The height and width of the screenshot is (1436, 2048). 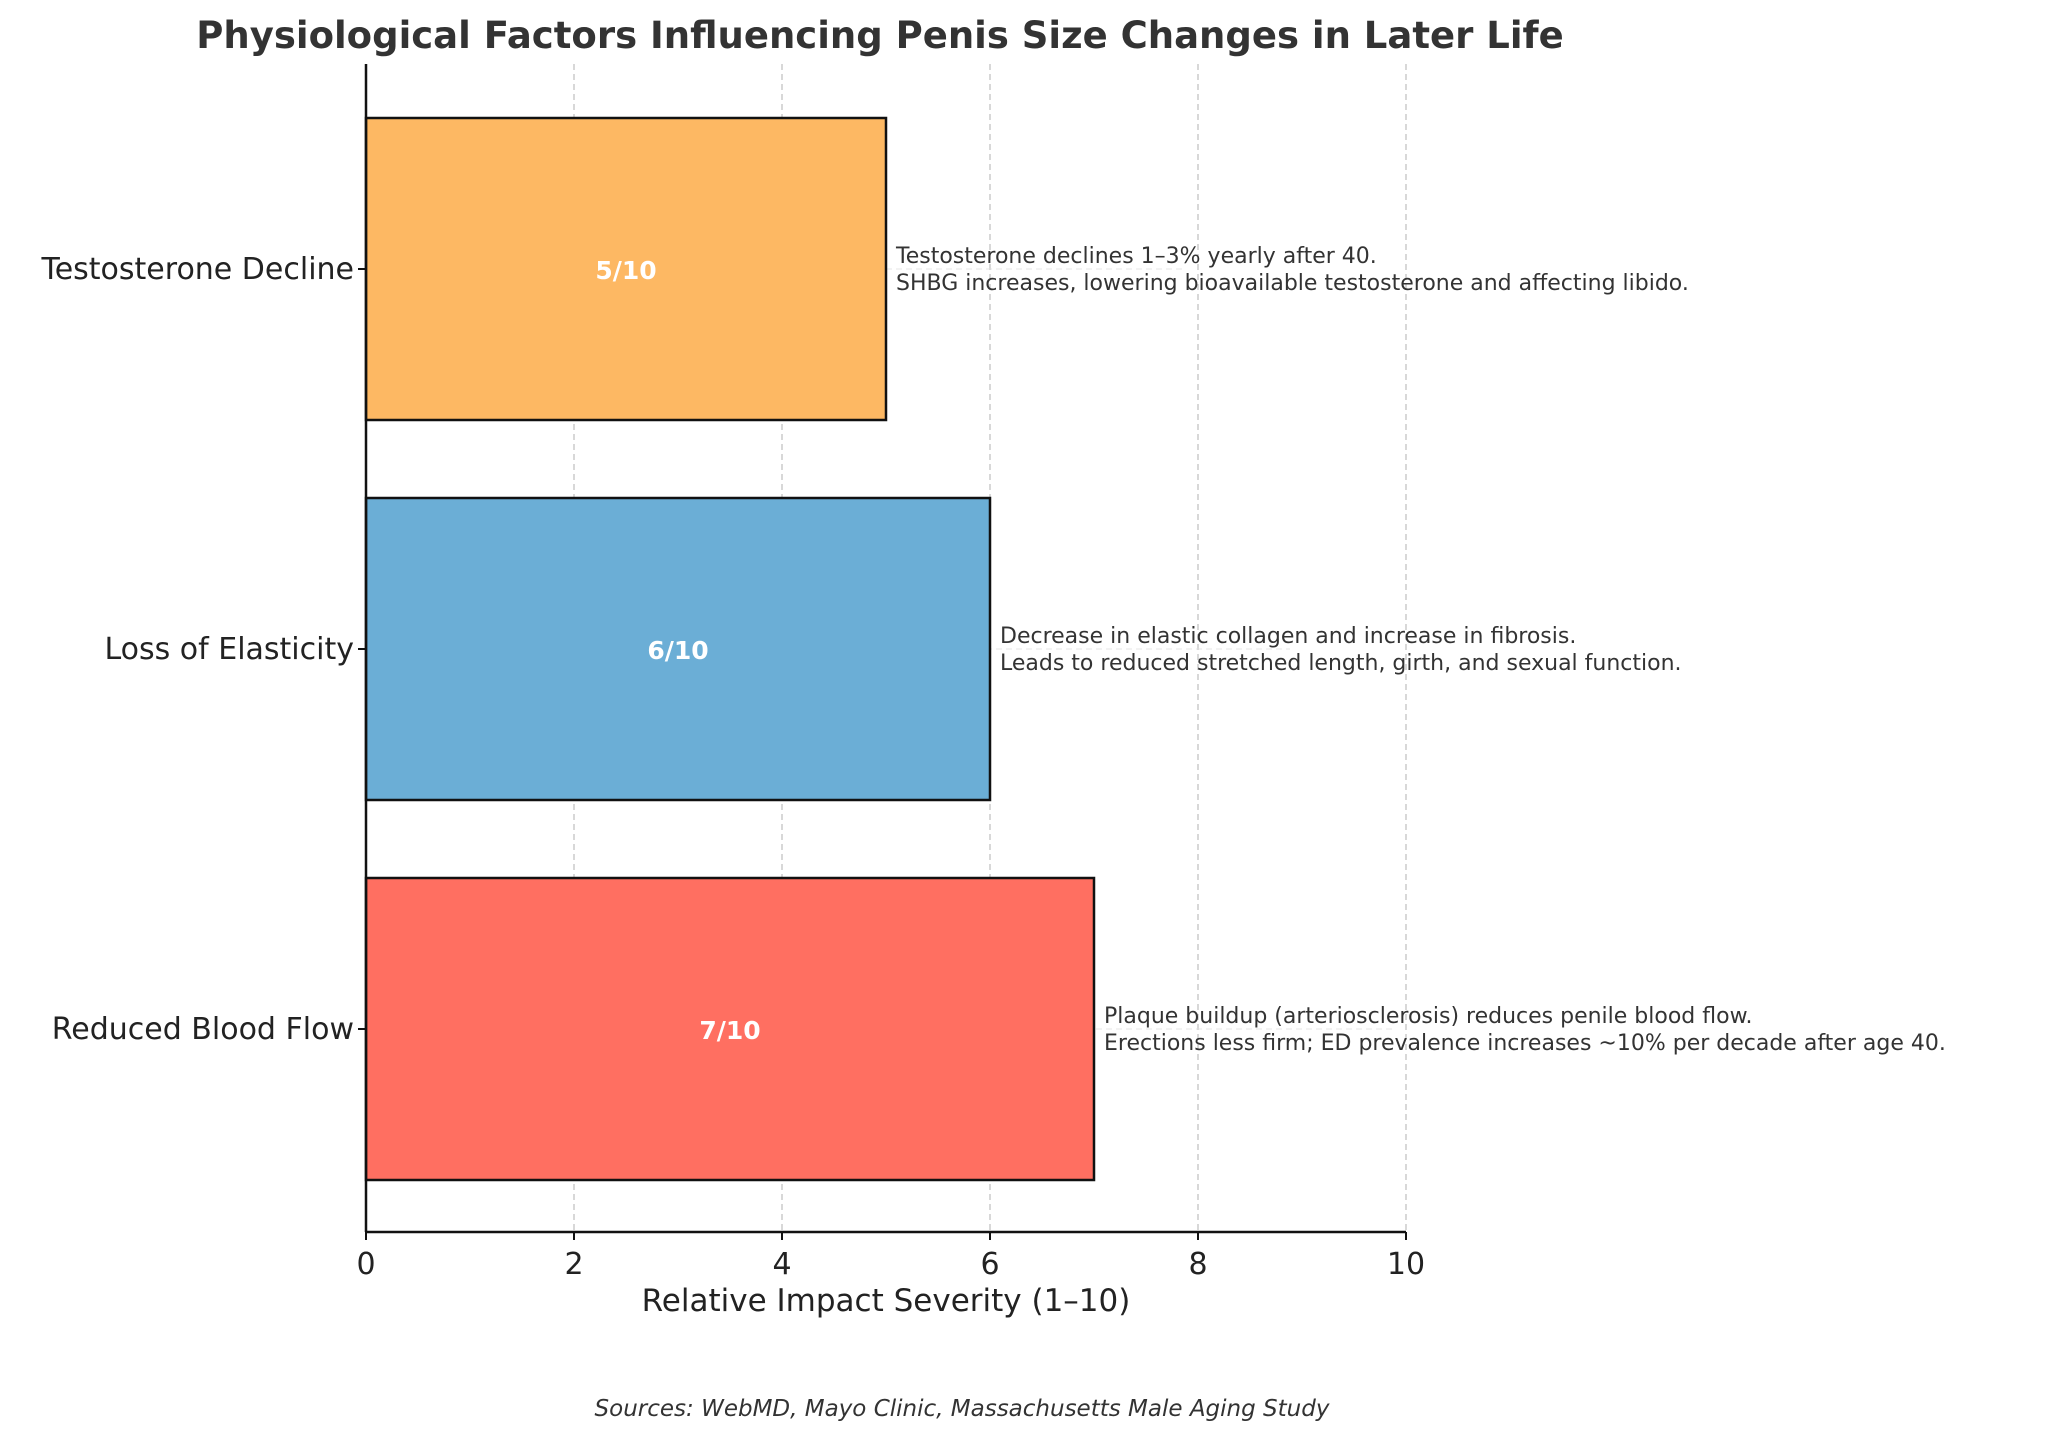 I want to click on y-tick-label: Loss of Elasticity, so click(x=229, y=649).